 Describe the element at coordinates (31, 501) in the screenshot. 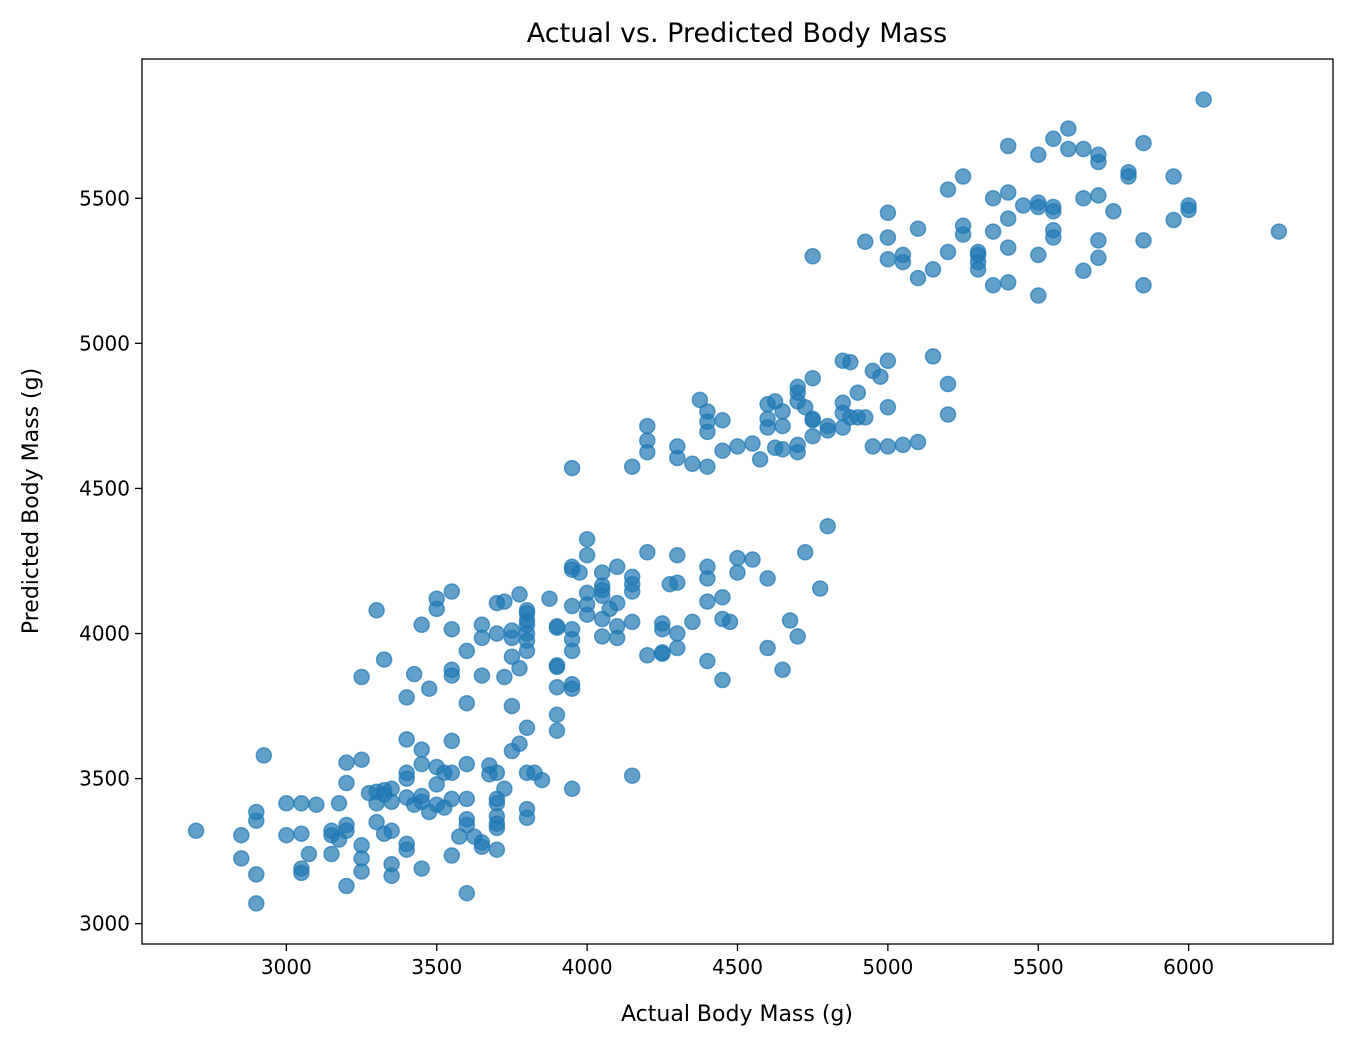

I see `y-axis-label: Predicted Body Mass (g)` at that location.